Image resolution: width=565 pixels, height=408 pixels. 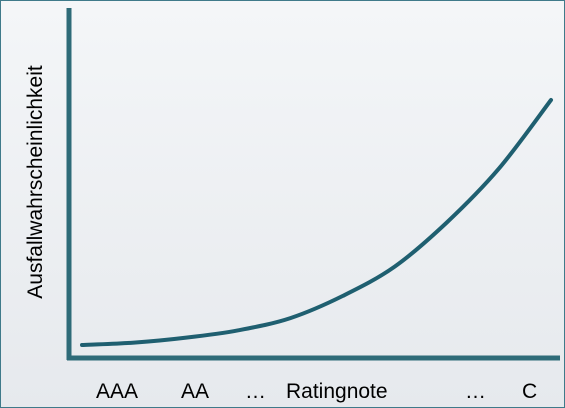 I want to click on x-axis-tick-labels: AAA AA … Ratingnote … C, so click(x=282, y=394).